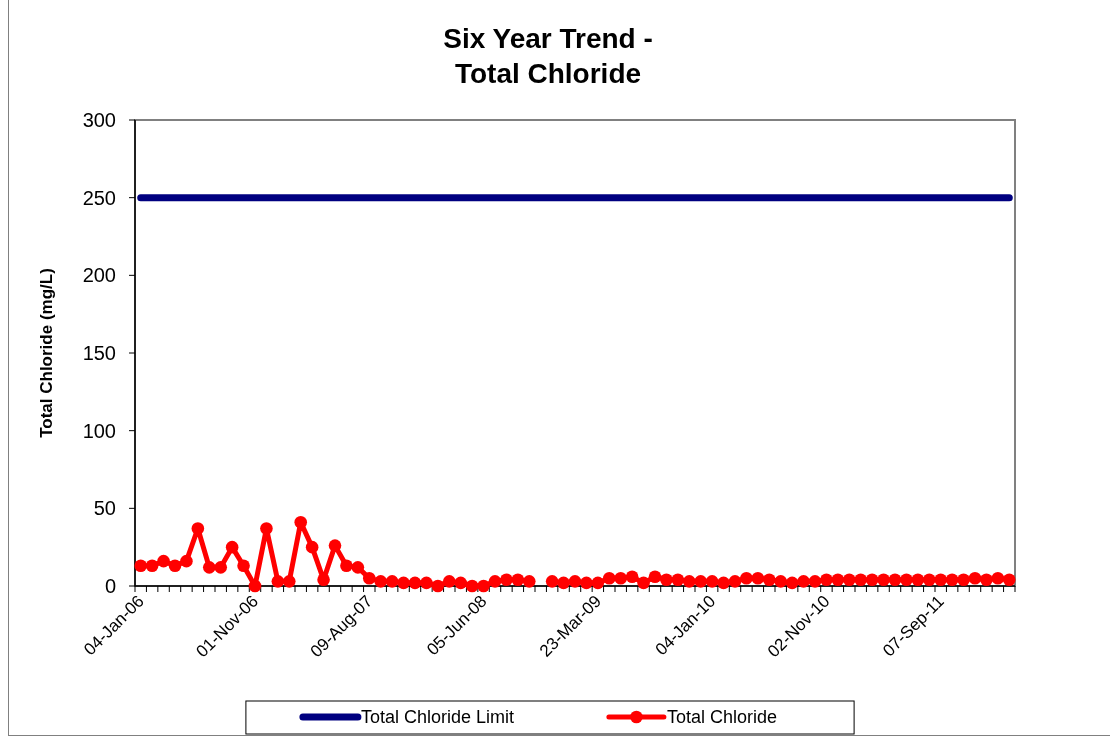  I want to click on legend-label: Total Chloride Limit, so click(437, 717).